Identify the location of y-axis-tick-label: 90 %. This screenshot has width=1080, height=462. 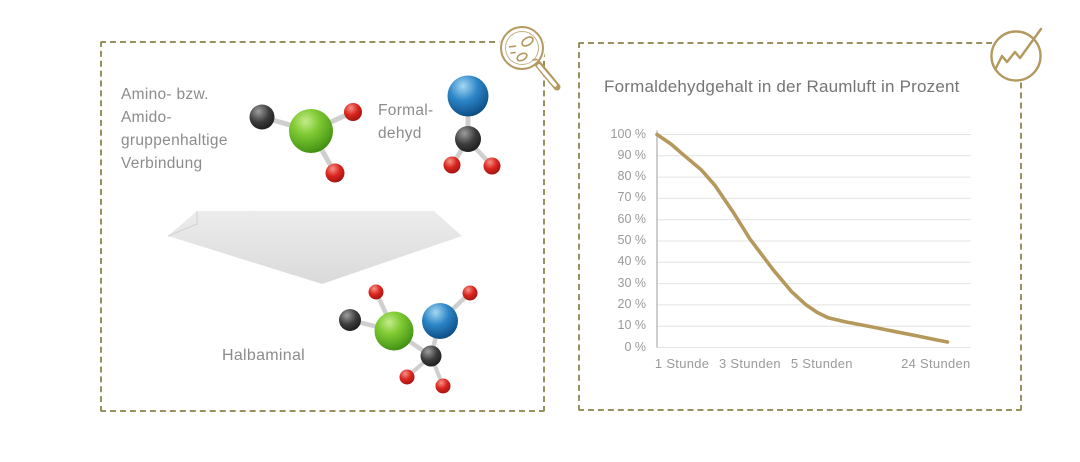
(632, 154).